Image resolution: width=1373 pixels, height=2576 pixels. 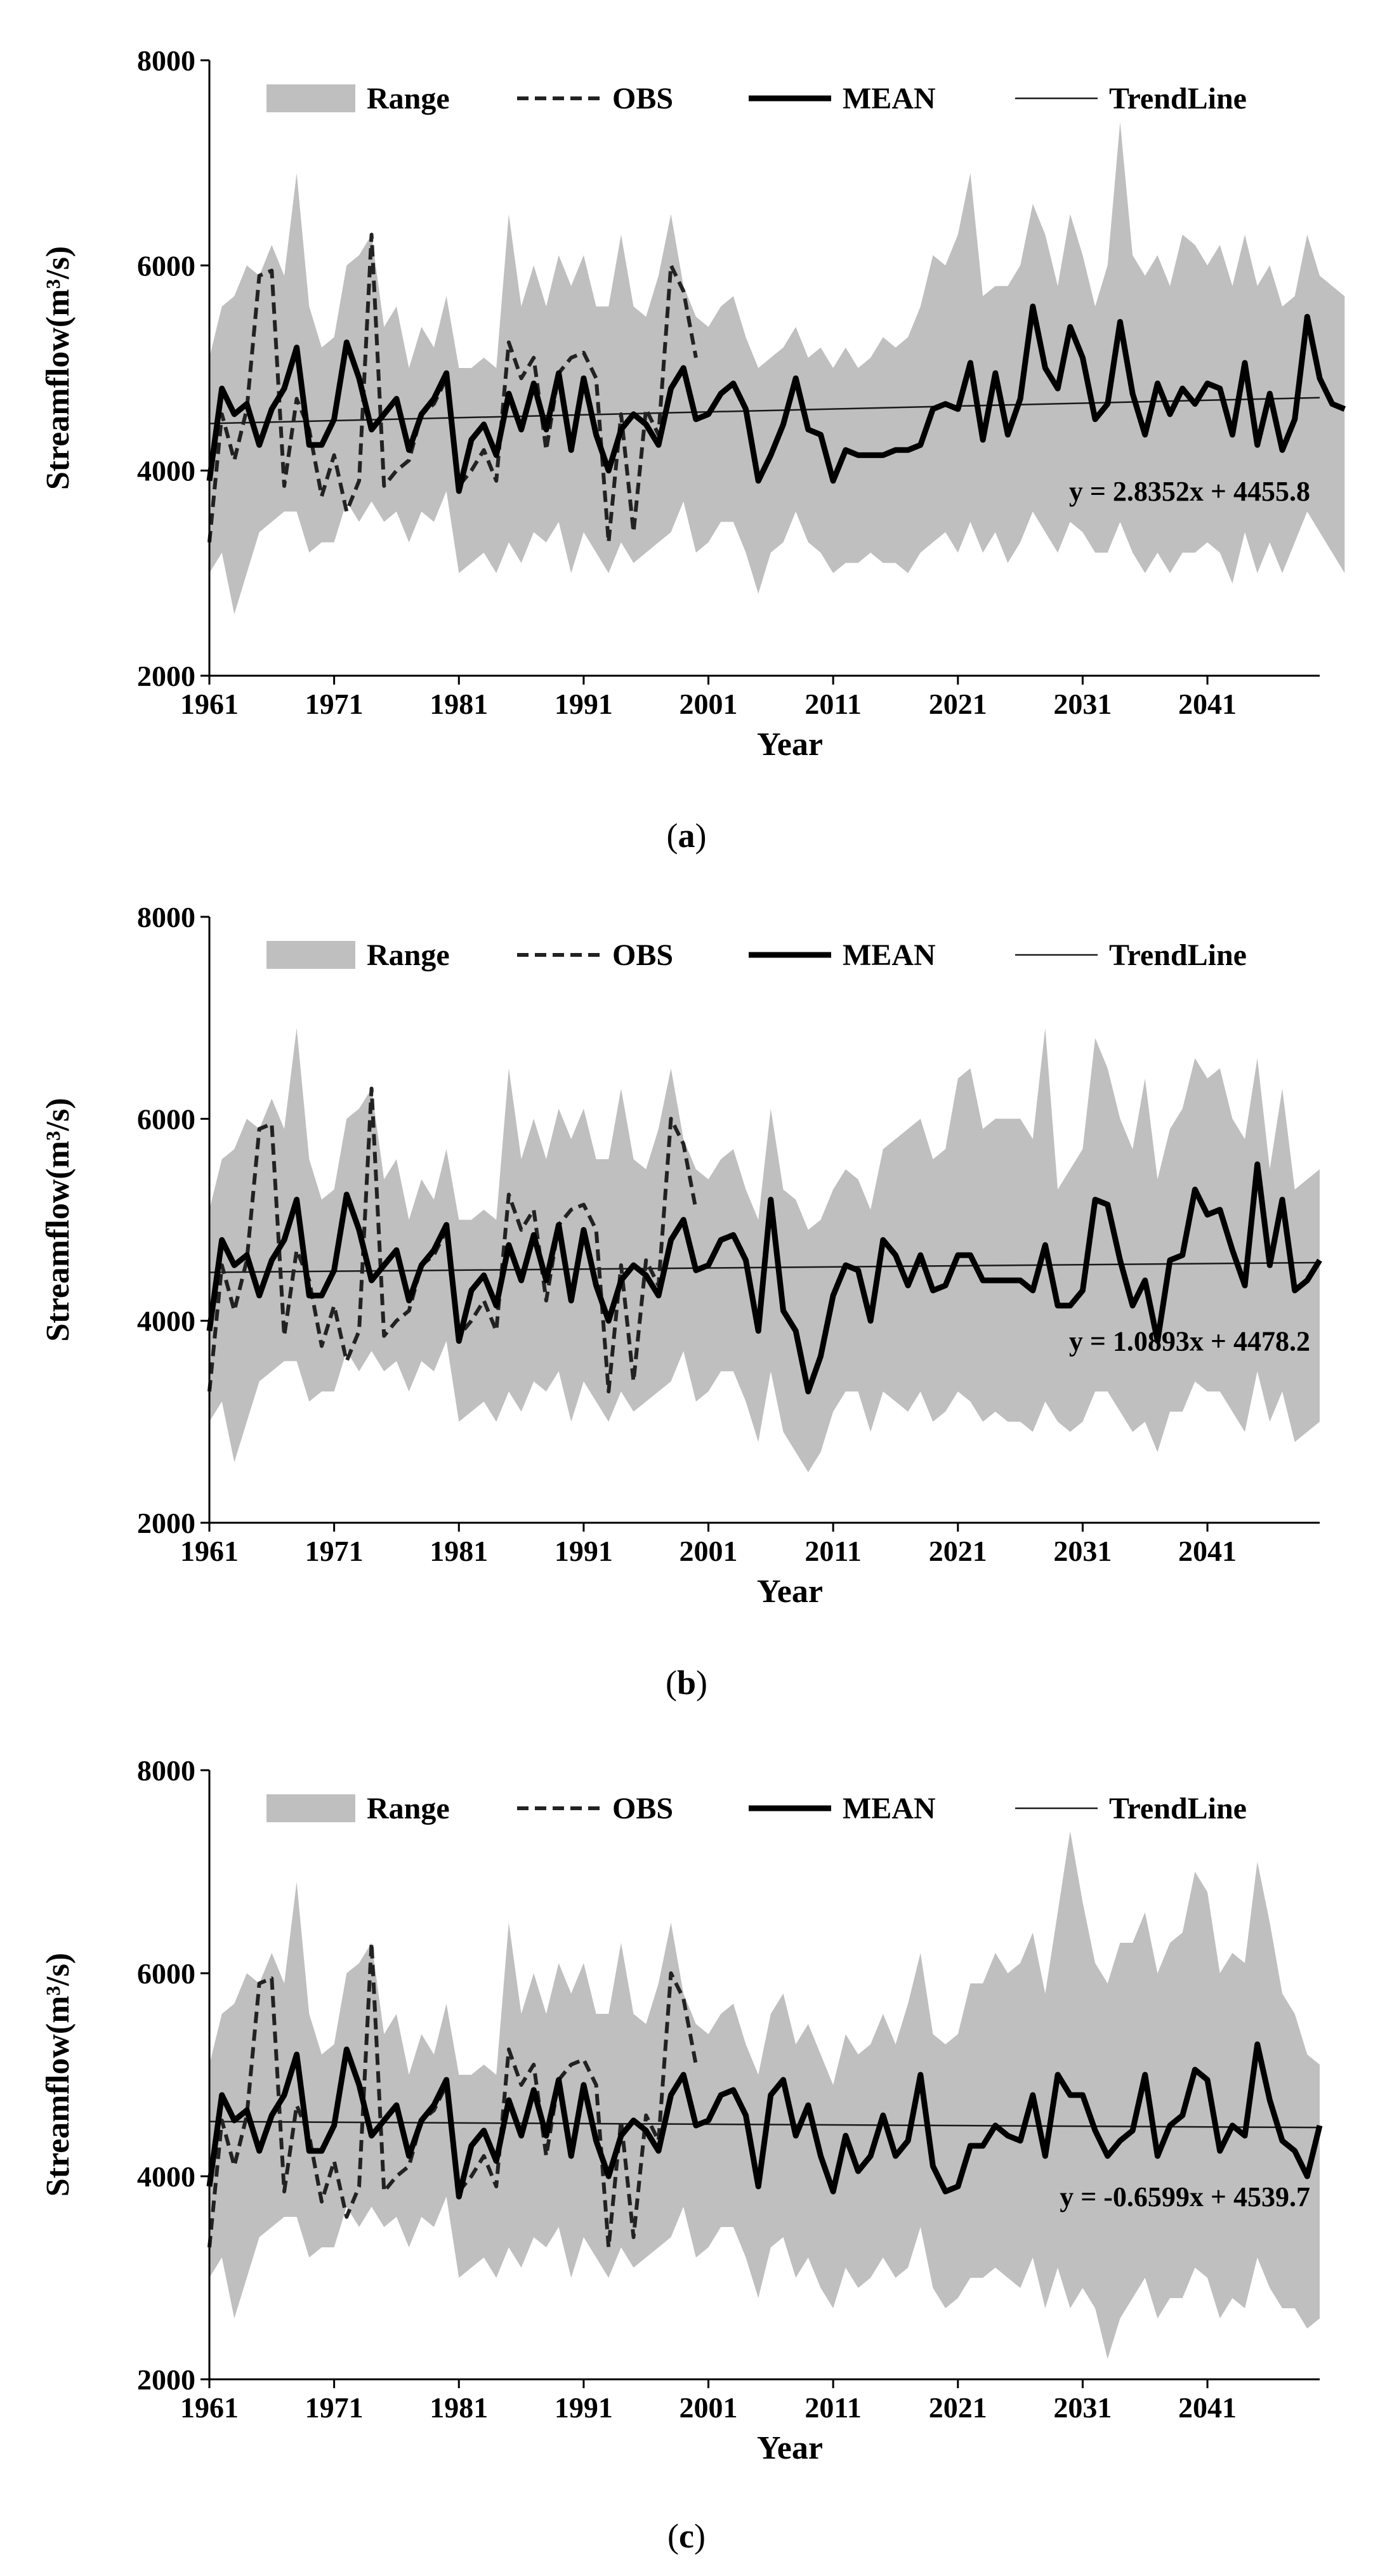 I want to click on panel-label-letter: a, so click(x=686, y=836).